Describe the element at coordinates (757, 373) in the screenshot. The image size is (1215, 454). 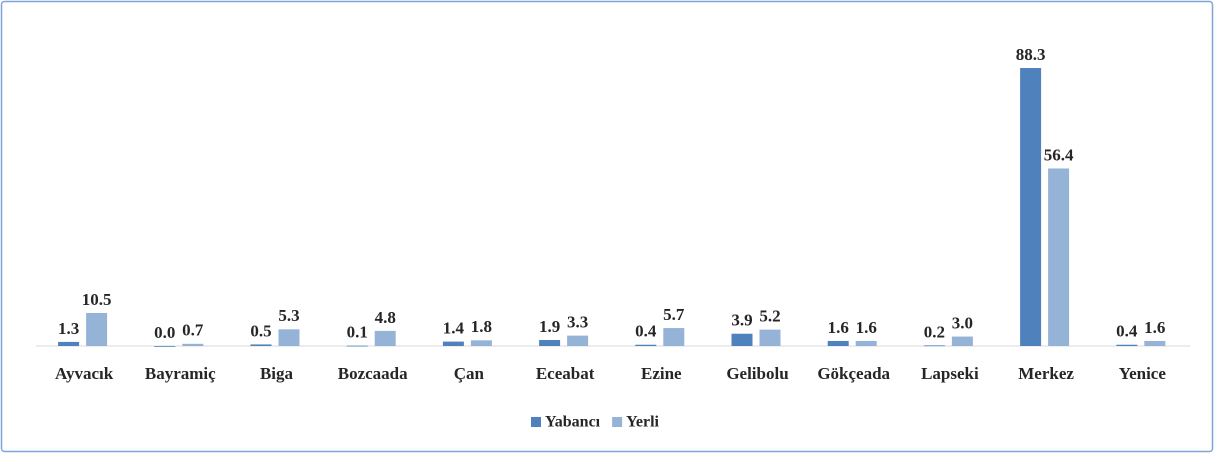
I see `x-tick-label: Gelibolu` at that location.